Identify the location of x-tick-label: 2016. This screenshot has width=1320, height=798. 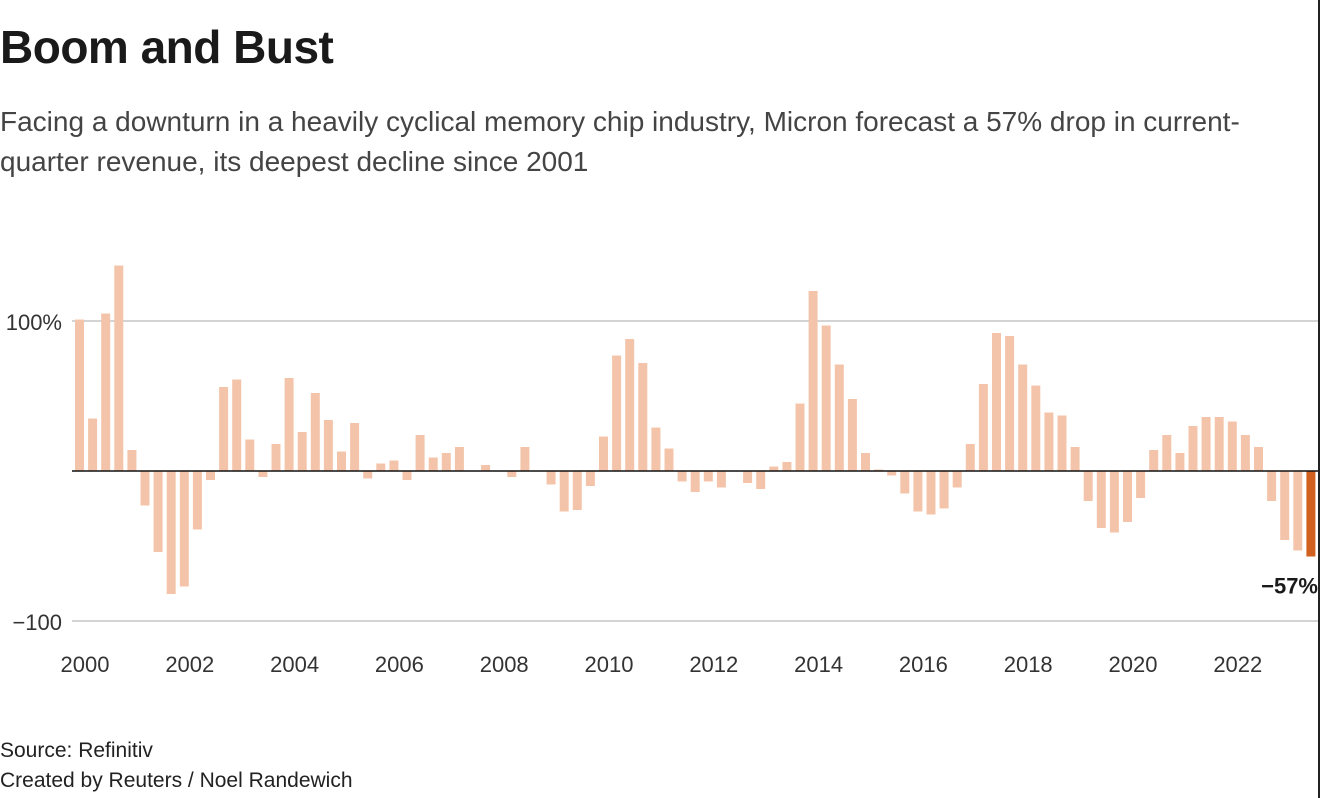
(923, 664).